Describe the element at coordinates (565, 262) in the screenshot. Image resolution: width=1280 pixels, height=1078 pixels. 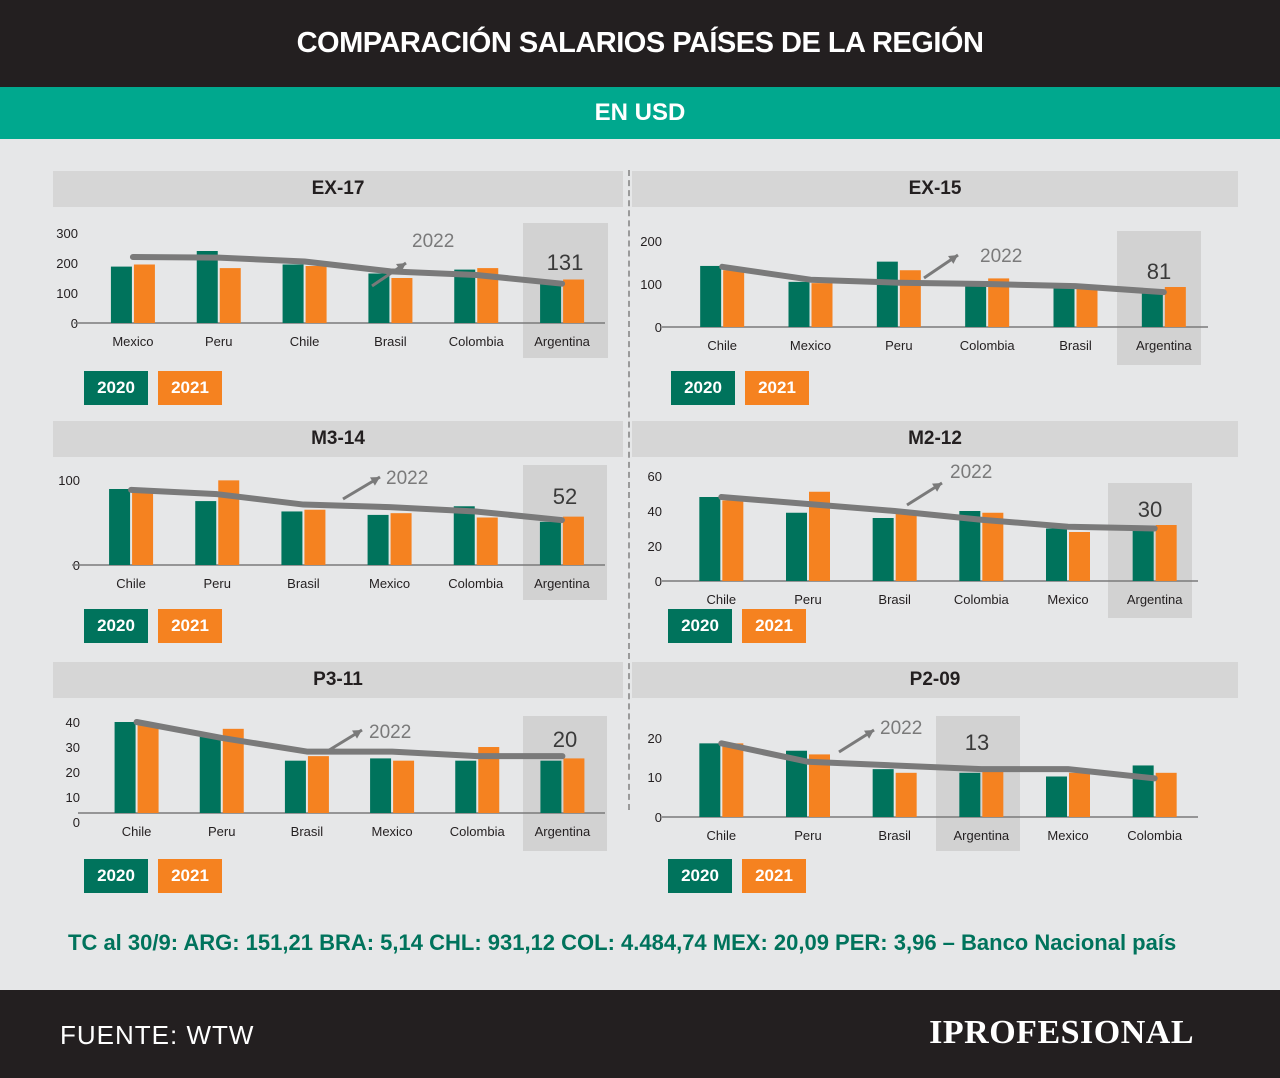
I see `highlight-value-label: 131` at that location.